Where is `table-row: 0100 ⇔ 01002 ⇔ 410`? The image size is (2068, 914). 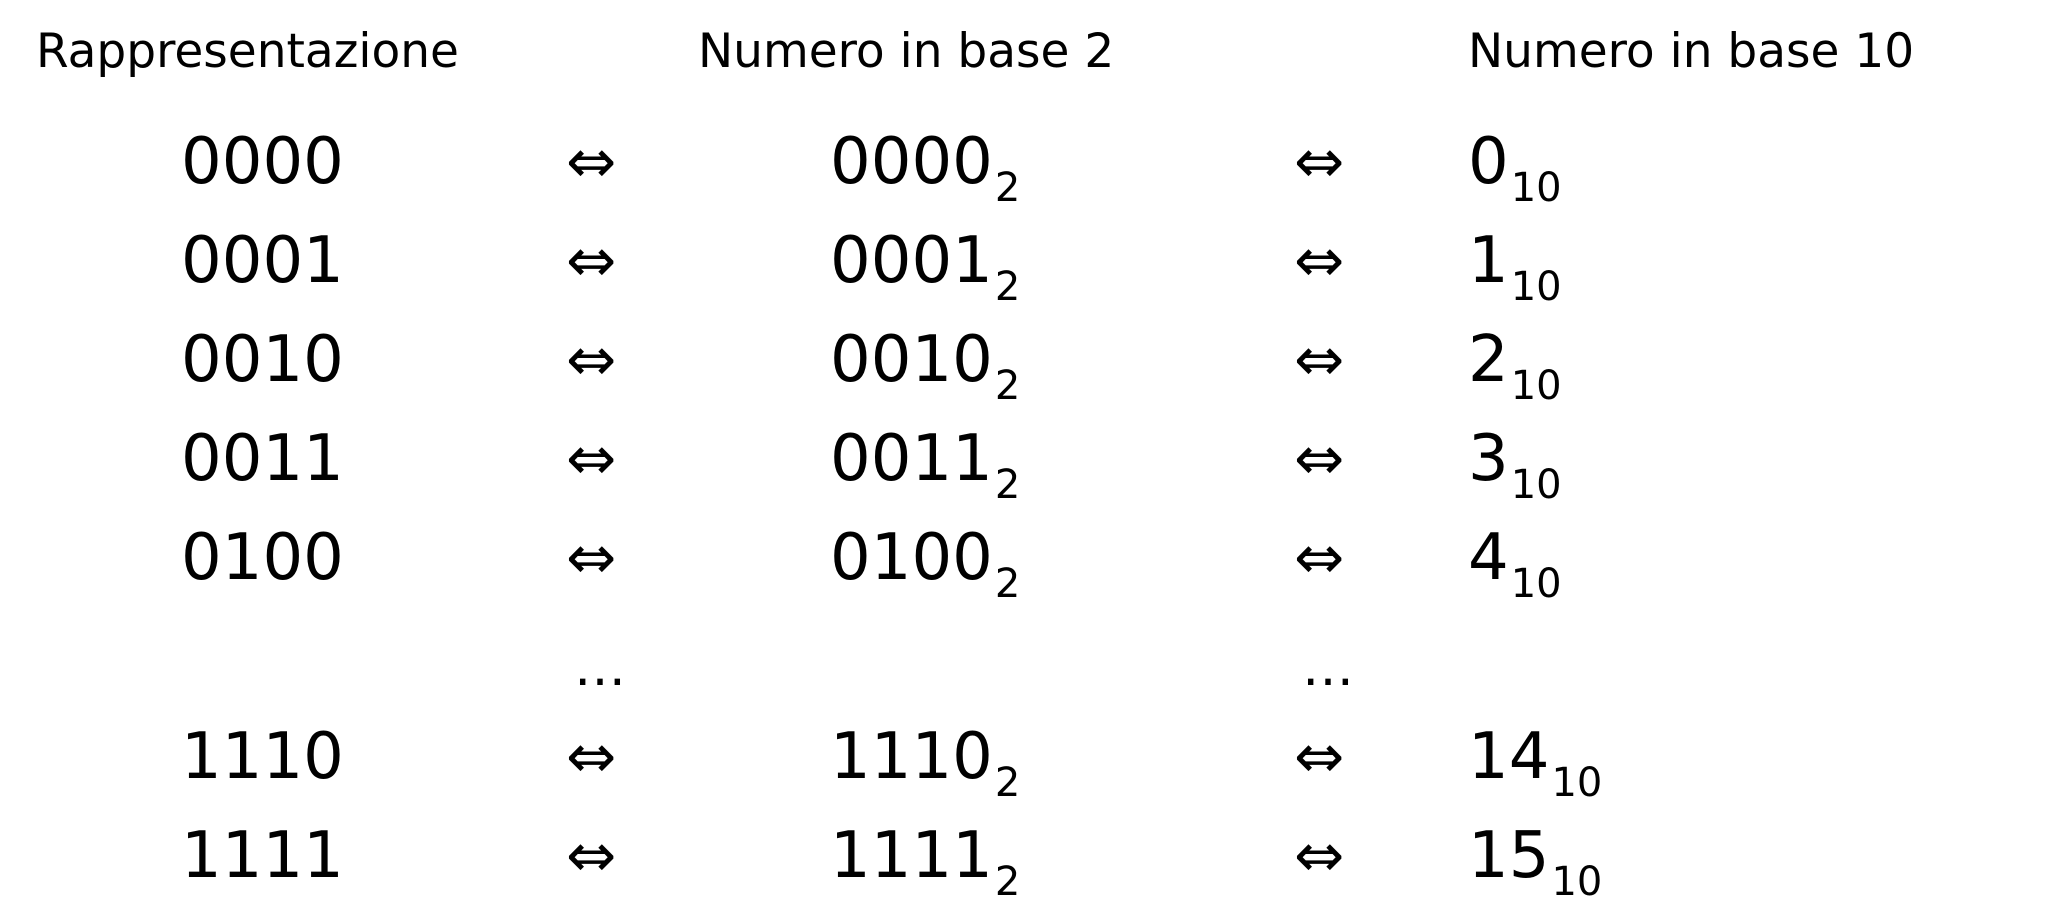
table-row: 0100 ⇔ 01002 ⇔ 410 is located at coordinates (1034, 558).